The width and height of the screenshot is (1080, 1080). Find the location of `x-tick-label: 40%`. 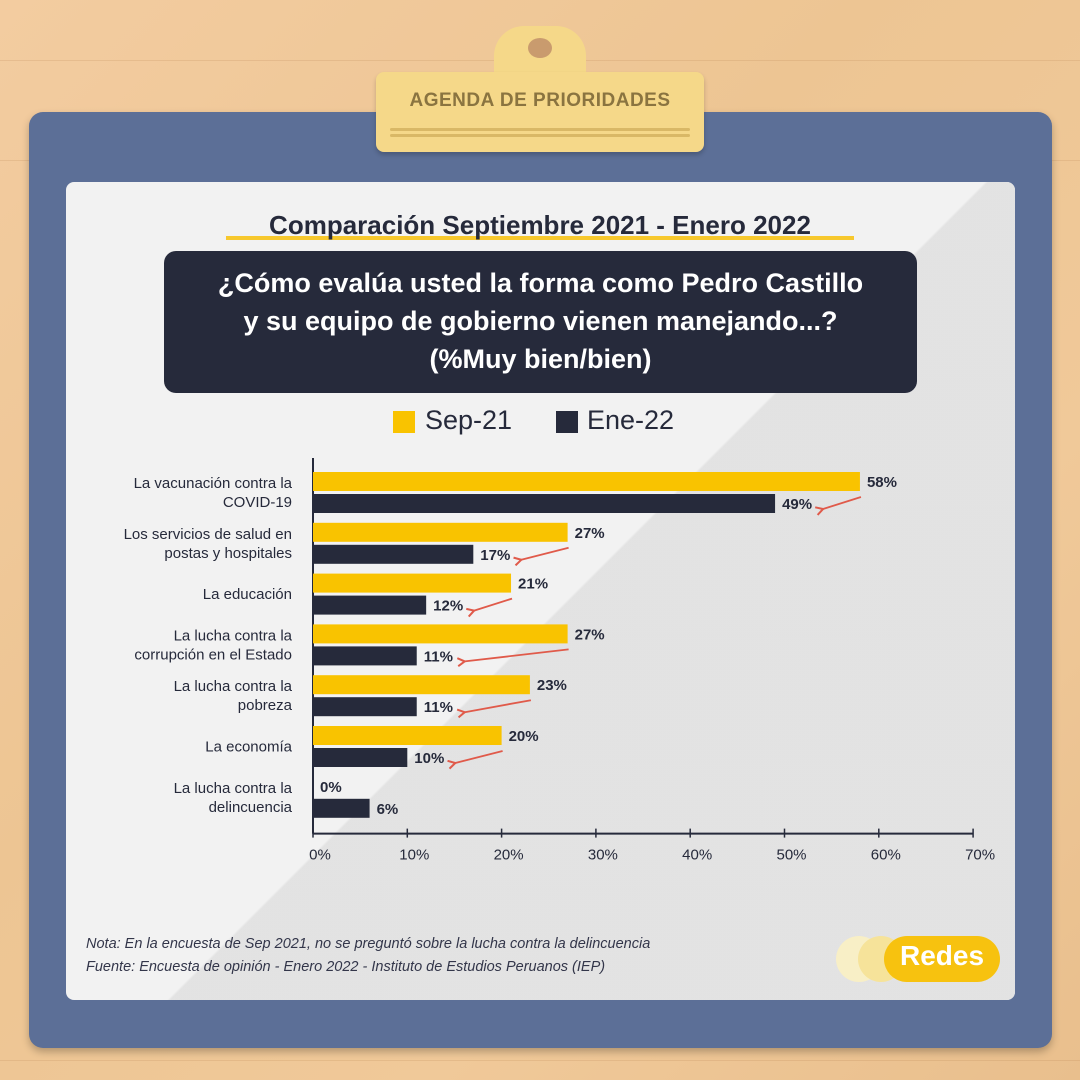

x-tick-label: 40% is located at coordinates (697, 855).